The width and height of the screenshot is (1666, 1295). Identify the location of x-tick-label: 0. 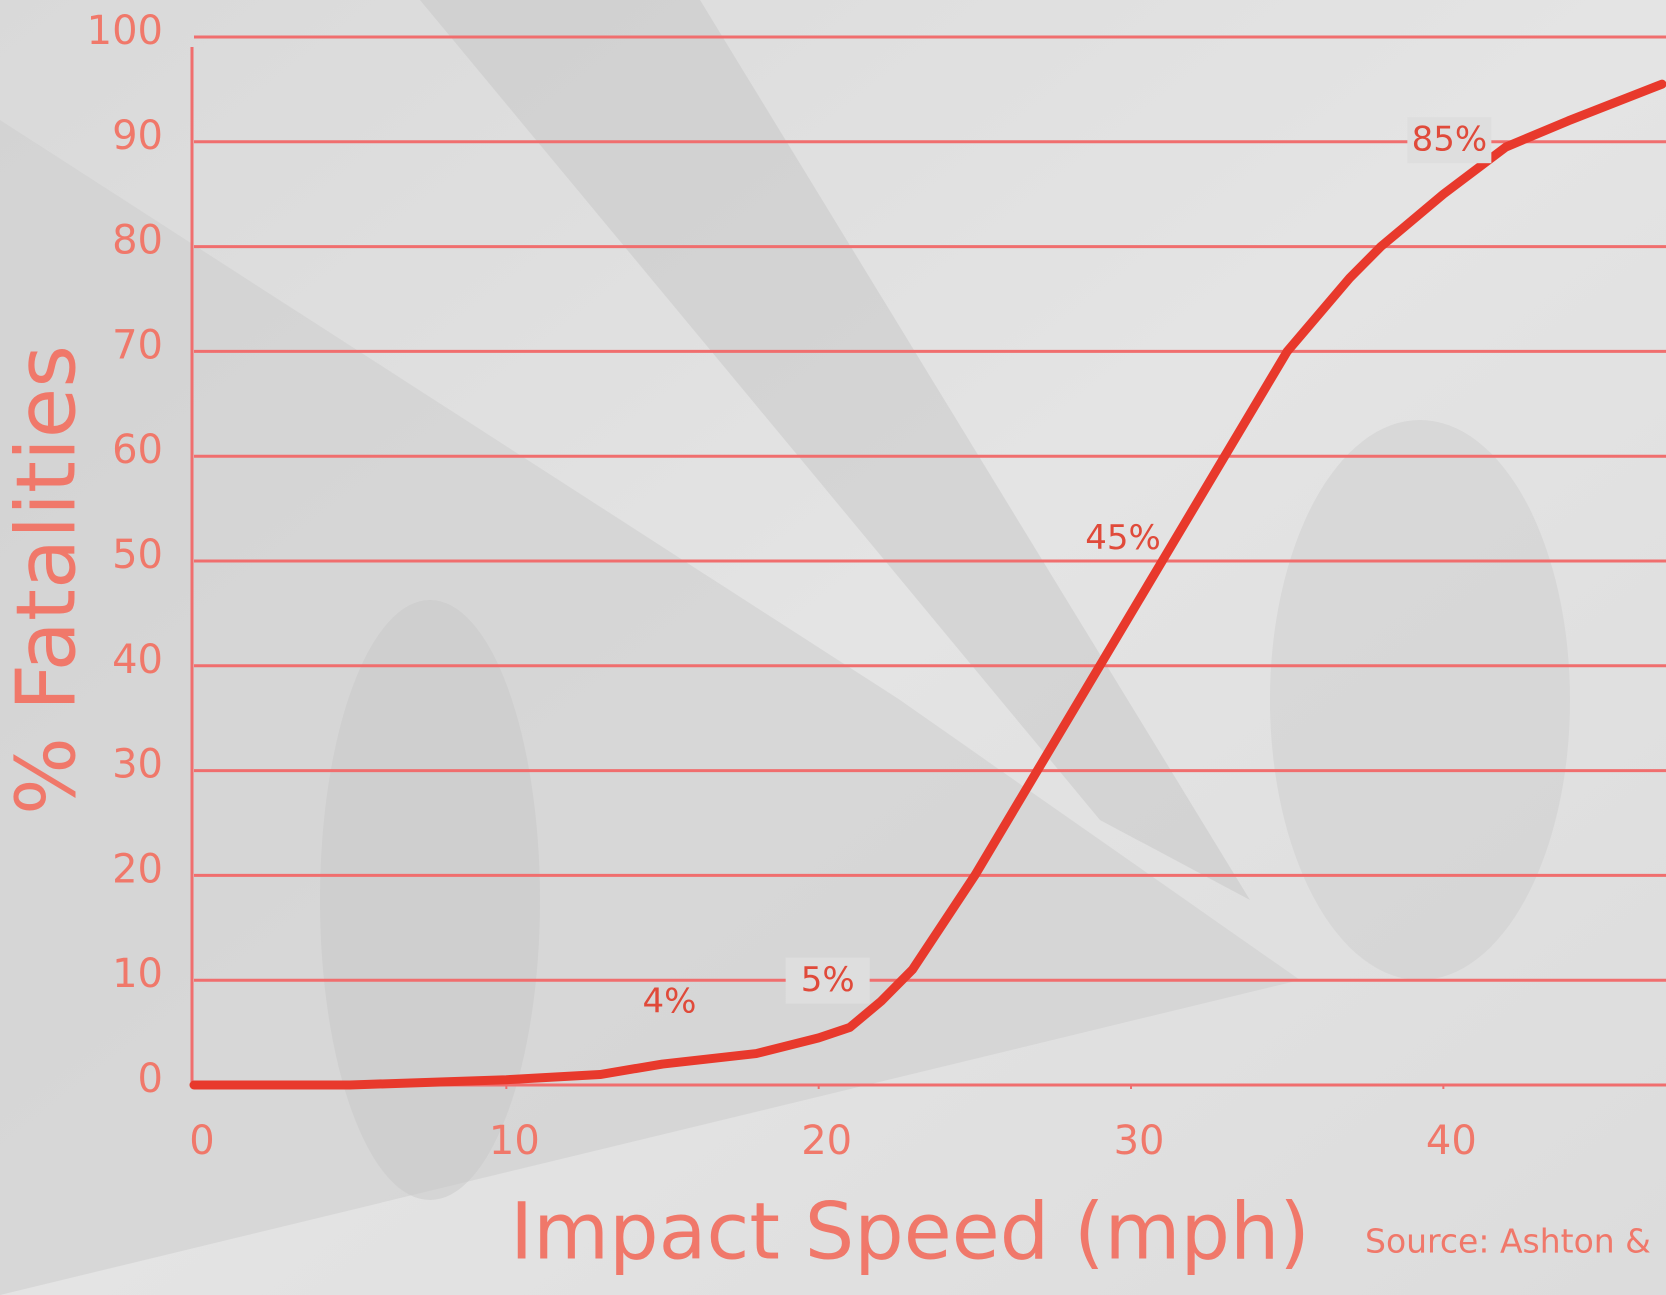
(201, 1141).